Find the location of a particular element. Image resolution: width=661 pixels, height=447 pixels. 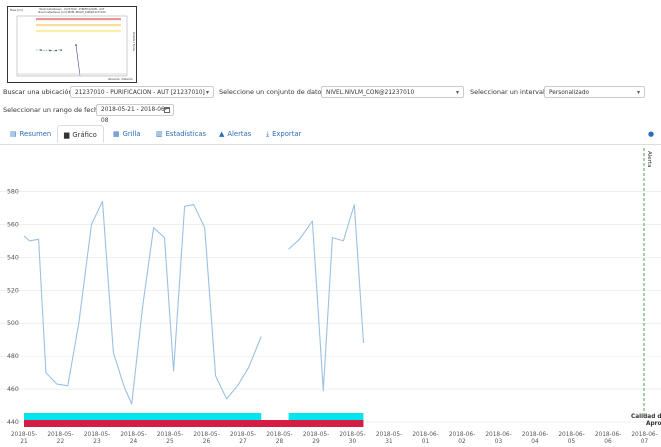

tab-label: Resumen is located at coordinates (35, 134).